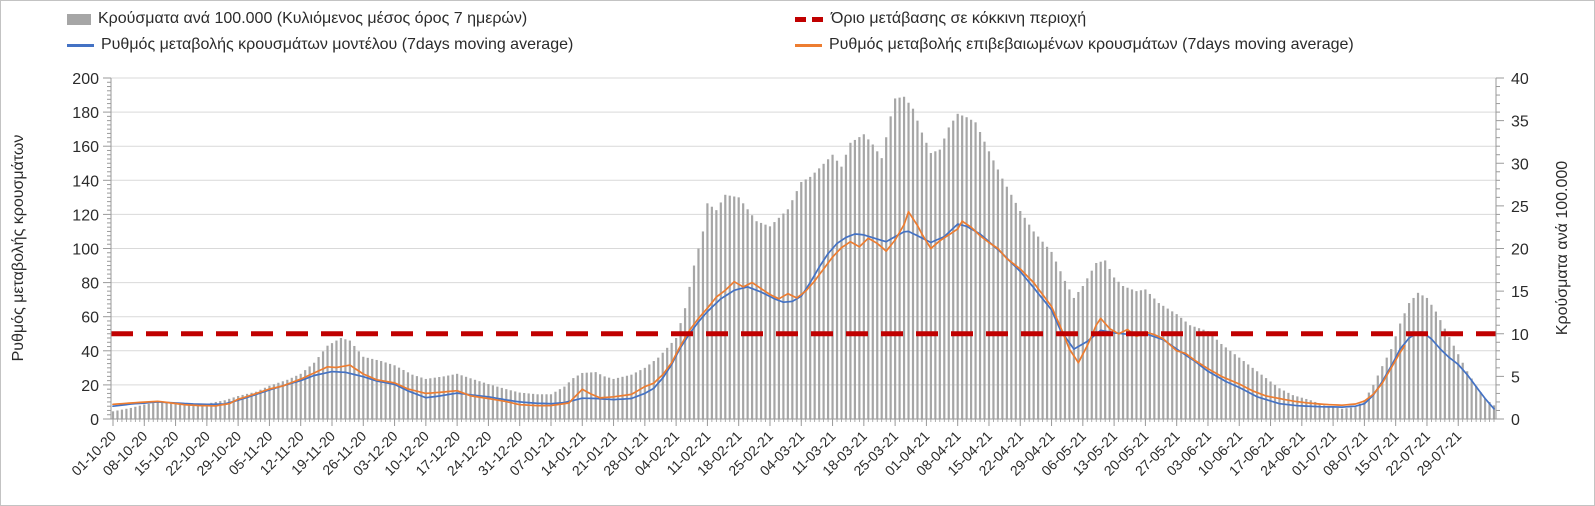  Describe the element at coordinates (1520, 250) in the screenshot. I see `right-tick-label: 20` at that location.